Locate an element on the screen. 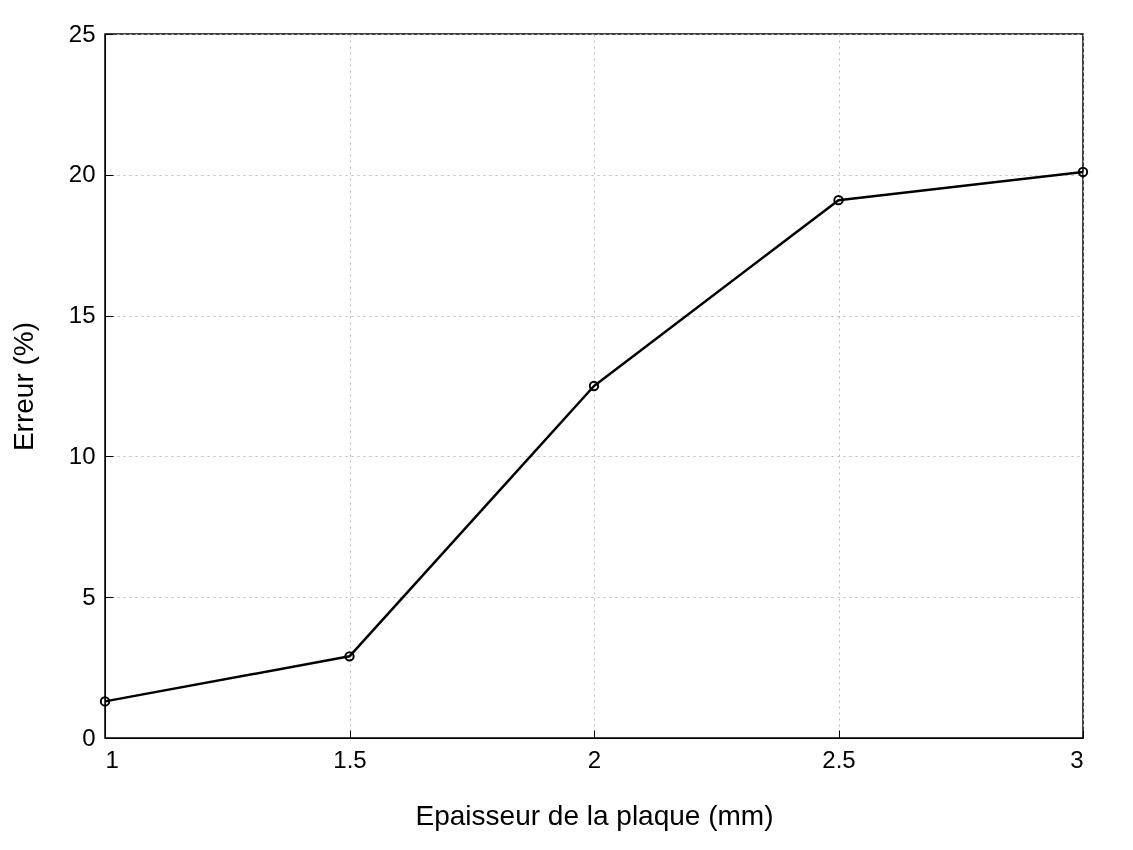 This screenshot has width=1133, height=850. y-tick-label: 10 is located at coordinates (82, 455).